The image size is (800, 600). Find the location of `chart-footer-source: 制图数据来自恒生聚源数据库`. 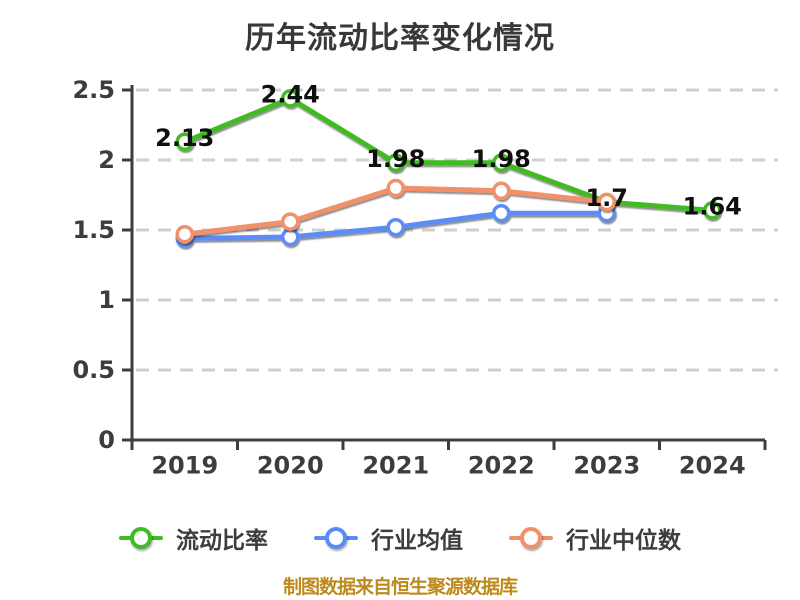

chart-footer-source: 制图数据来自恒生聚源数据库 is located at coordinates (400, 587).